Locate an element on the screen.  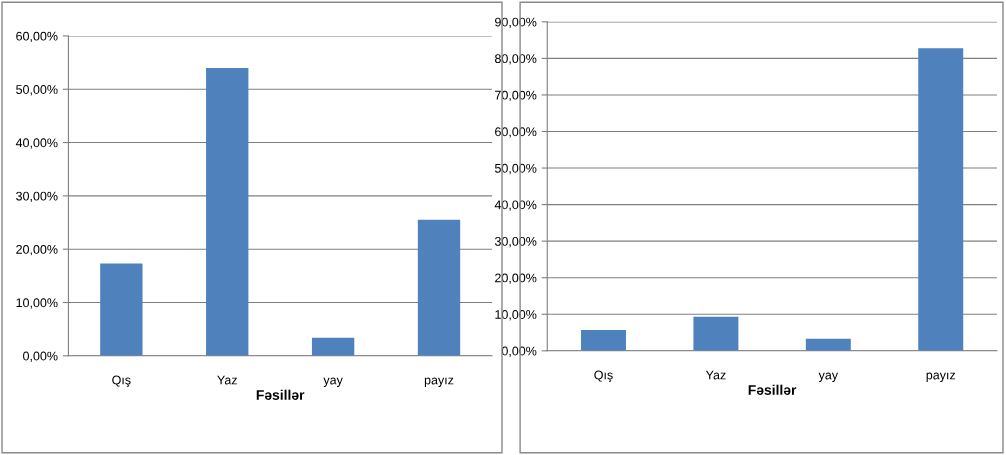
y-tick-label: 90,00% is located at coordinates (516, 22).